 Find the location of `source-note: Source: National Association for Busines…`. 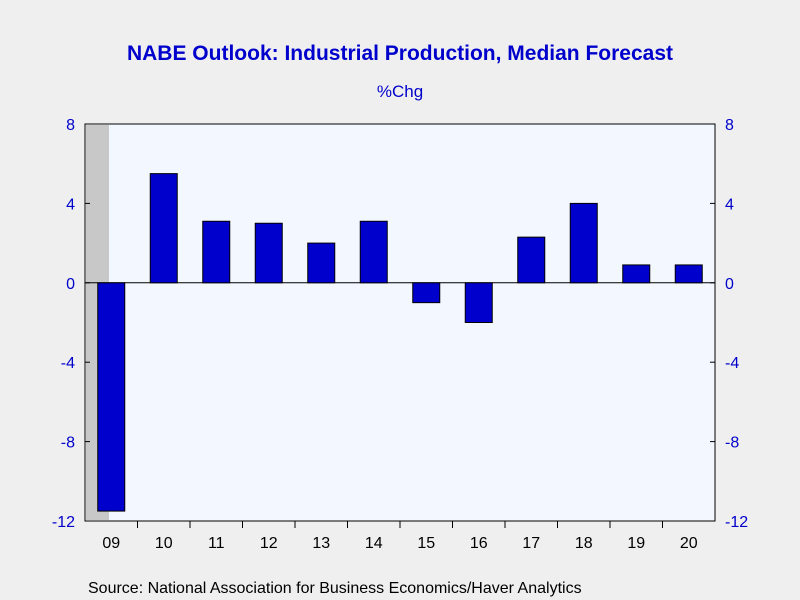

source-note: Source: National Association for Busines… is located at coordinates (335, 588).